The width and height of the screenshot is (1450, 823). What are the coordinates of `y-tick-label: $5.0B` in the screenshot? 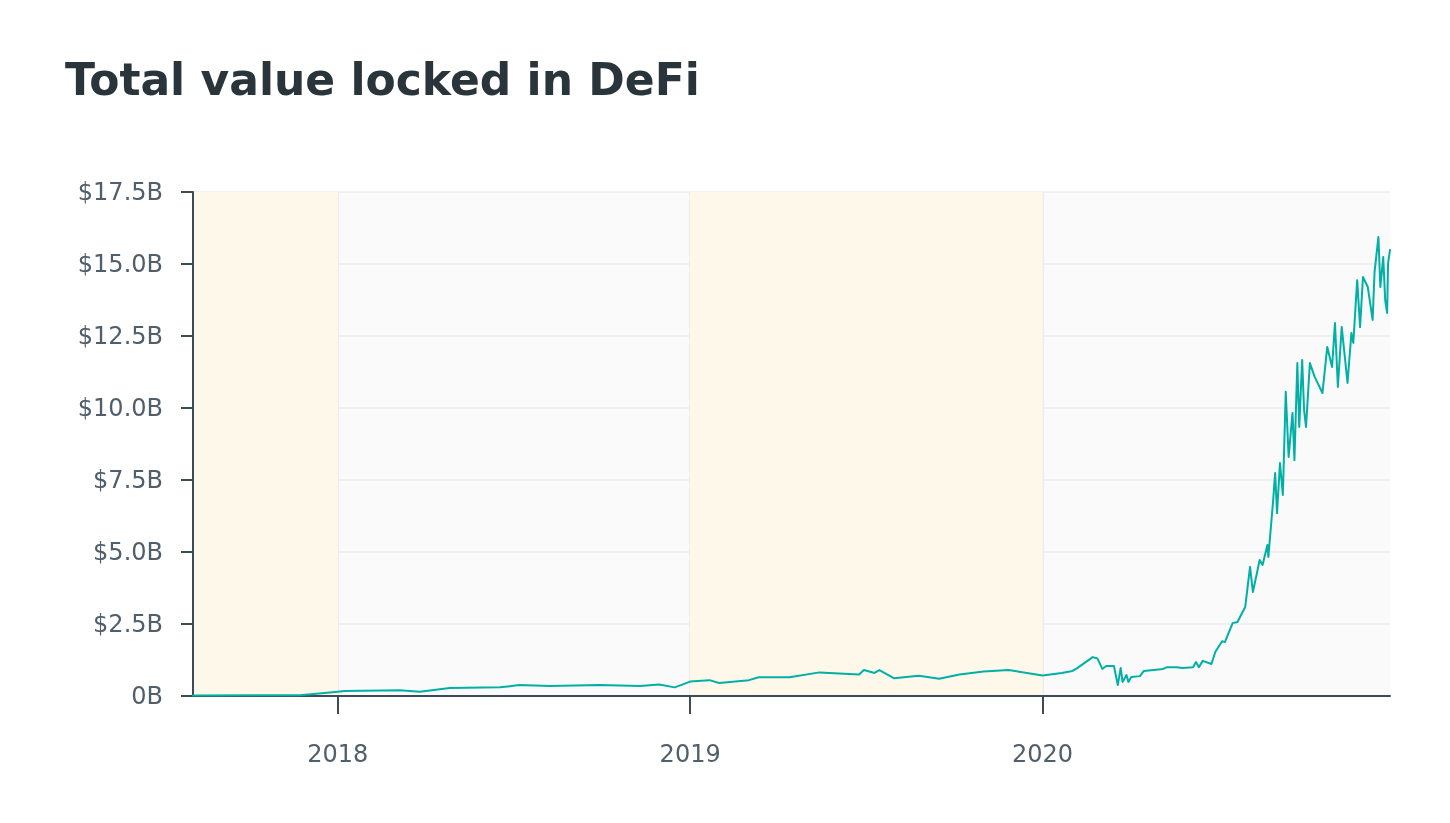 It's located at (128, 552).